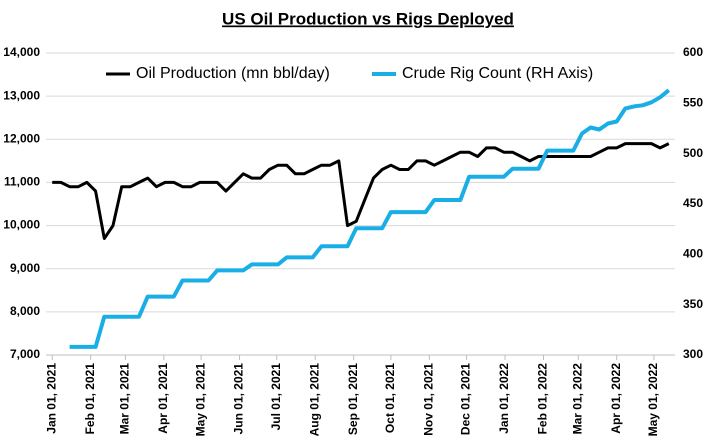  I want to click on x-tick-label: Sep 01, 2021, so click(353, 399).